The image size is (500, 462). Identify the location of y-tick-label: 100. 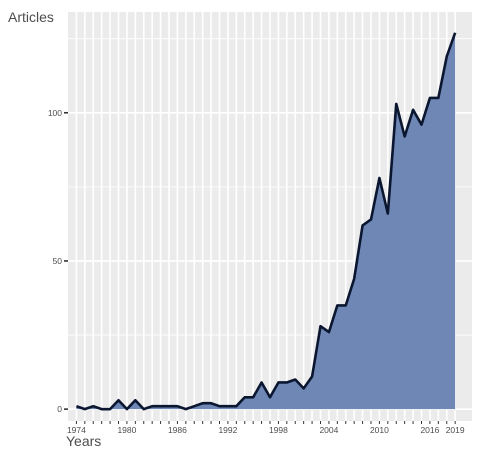
(55, 113).